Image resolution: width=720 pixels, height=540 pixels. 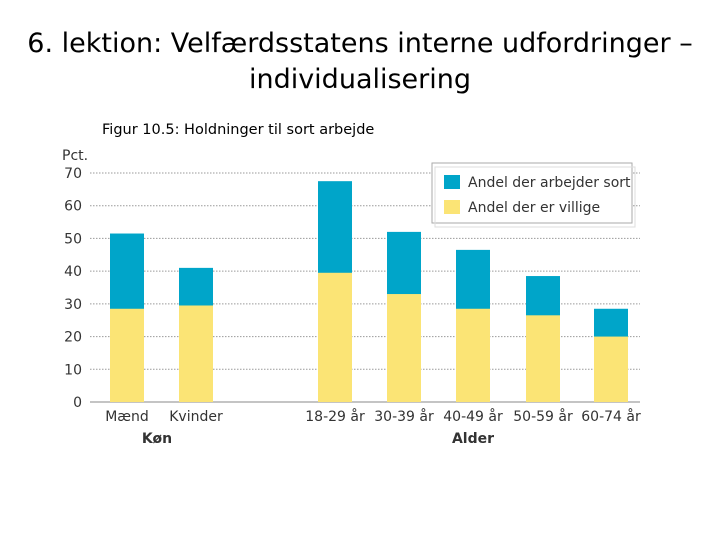 I want to click on y-tick-label: 60, so click(x=73, y=207).